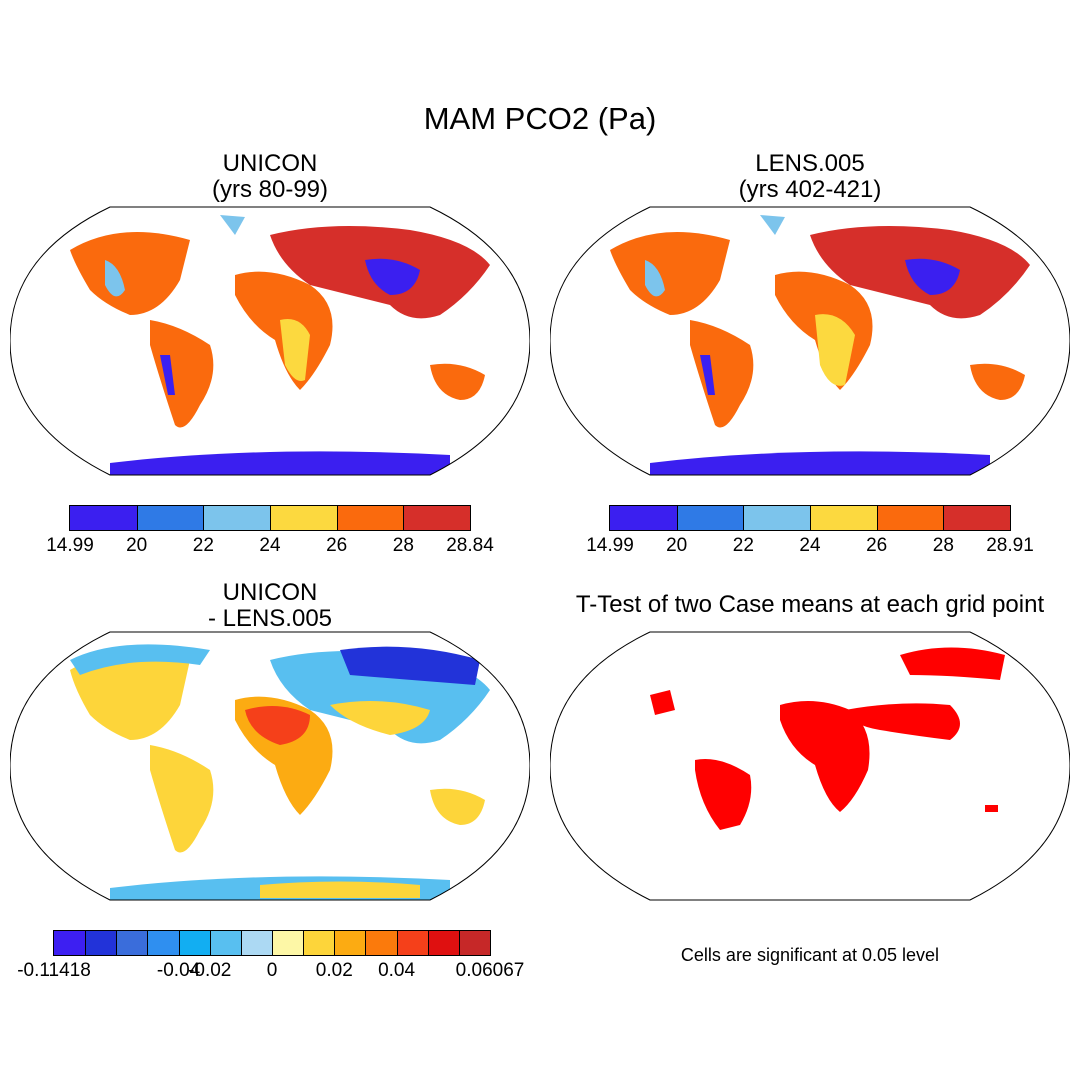  I want to click on panel-title-lens: LENS.005 (yrs 402-421), so click(810, 177).